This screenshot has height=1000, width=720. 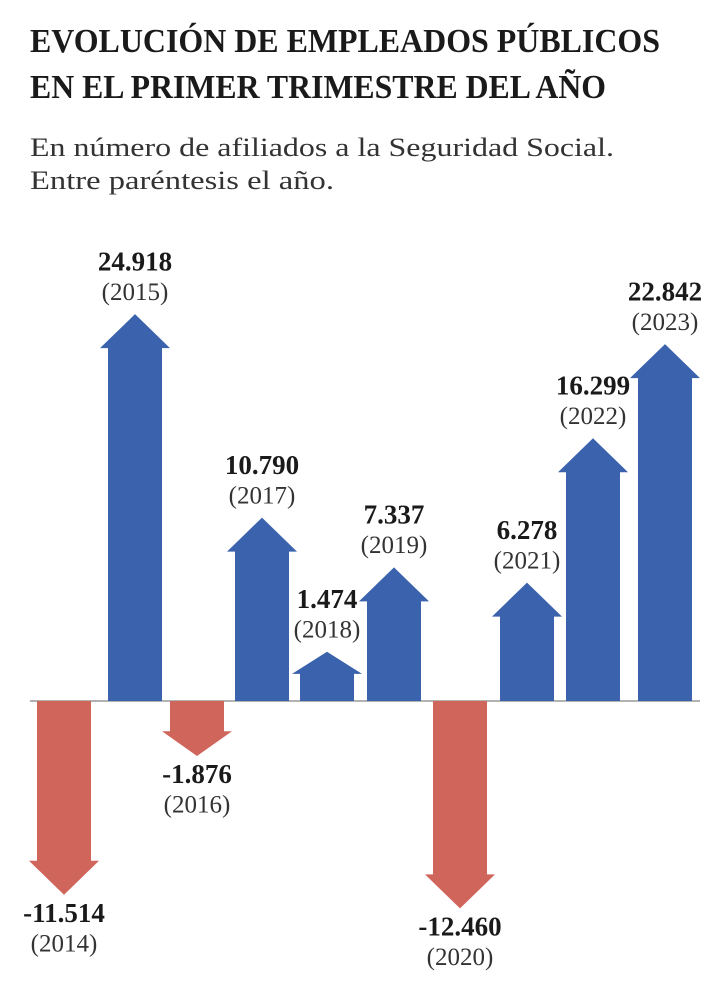 I want to click on value-label: 22.842, so click(x=665, y=291).